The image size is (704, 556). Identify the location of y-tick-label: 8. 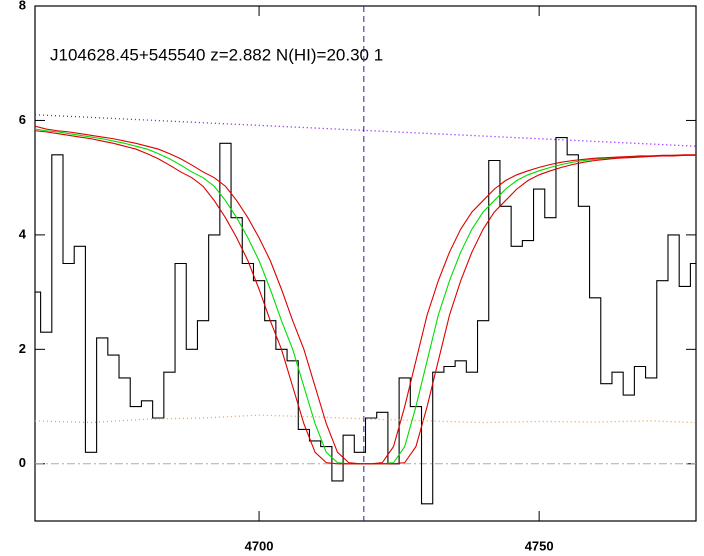
(22, 6).